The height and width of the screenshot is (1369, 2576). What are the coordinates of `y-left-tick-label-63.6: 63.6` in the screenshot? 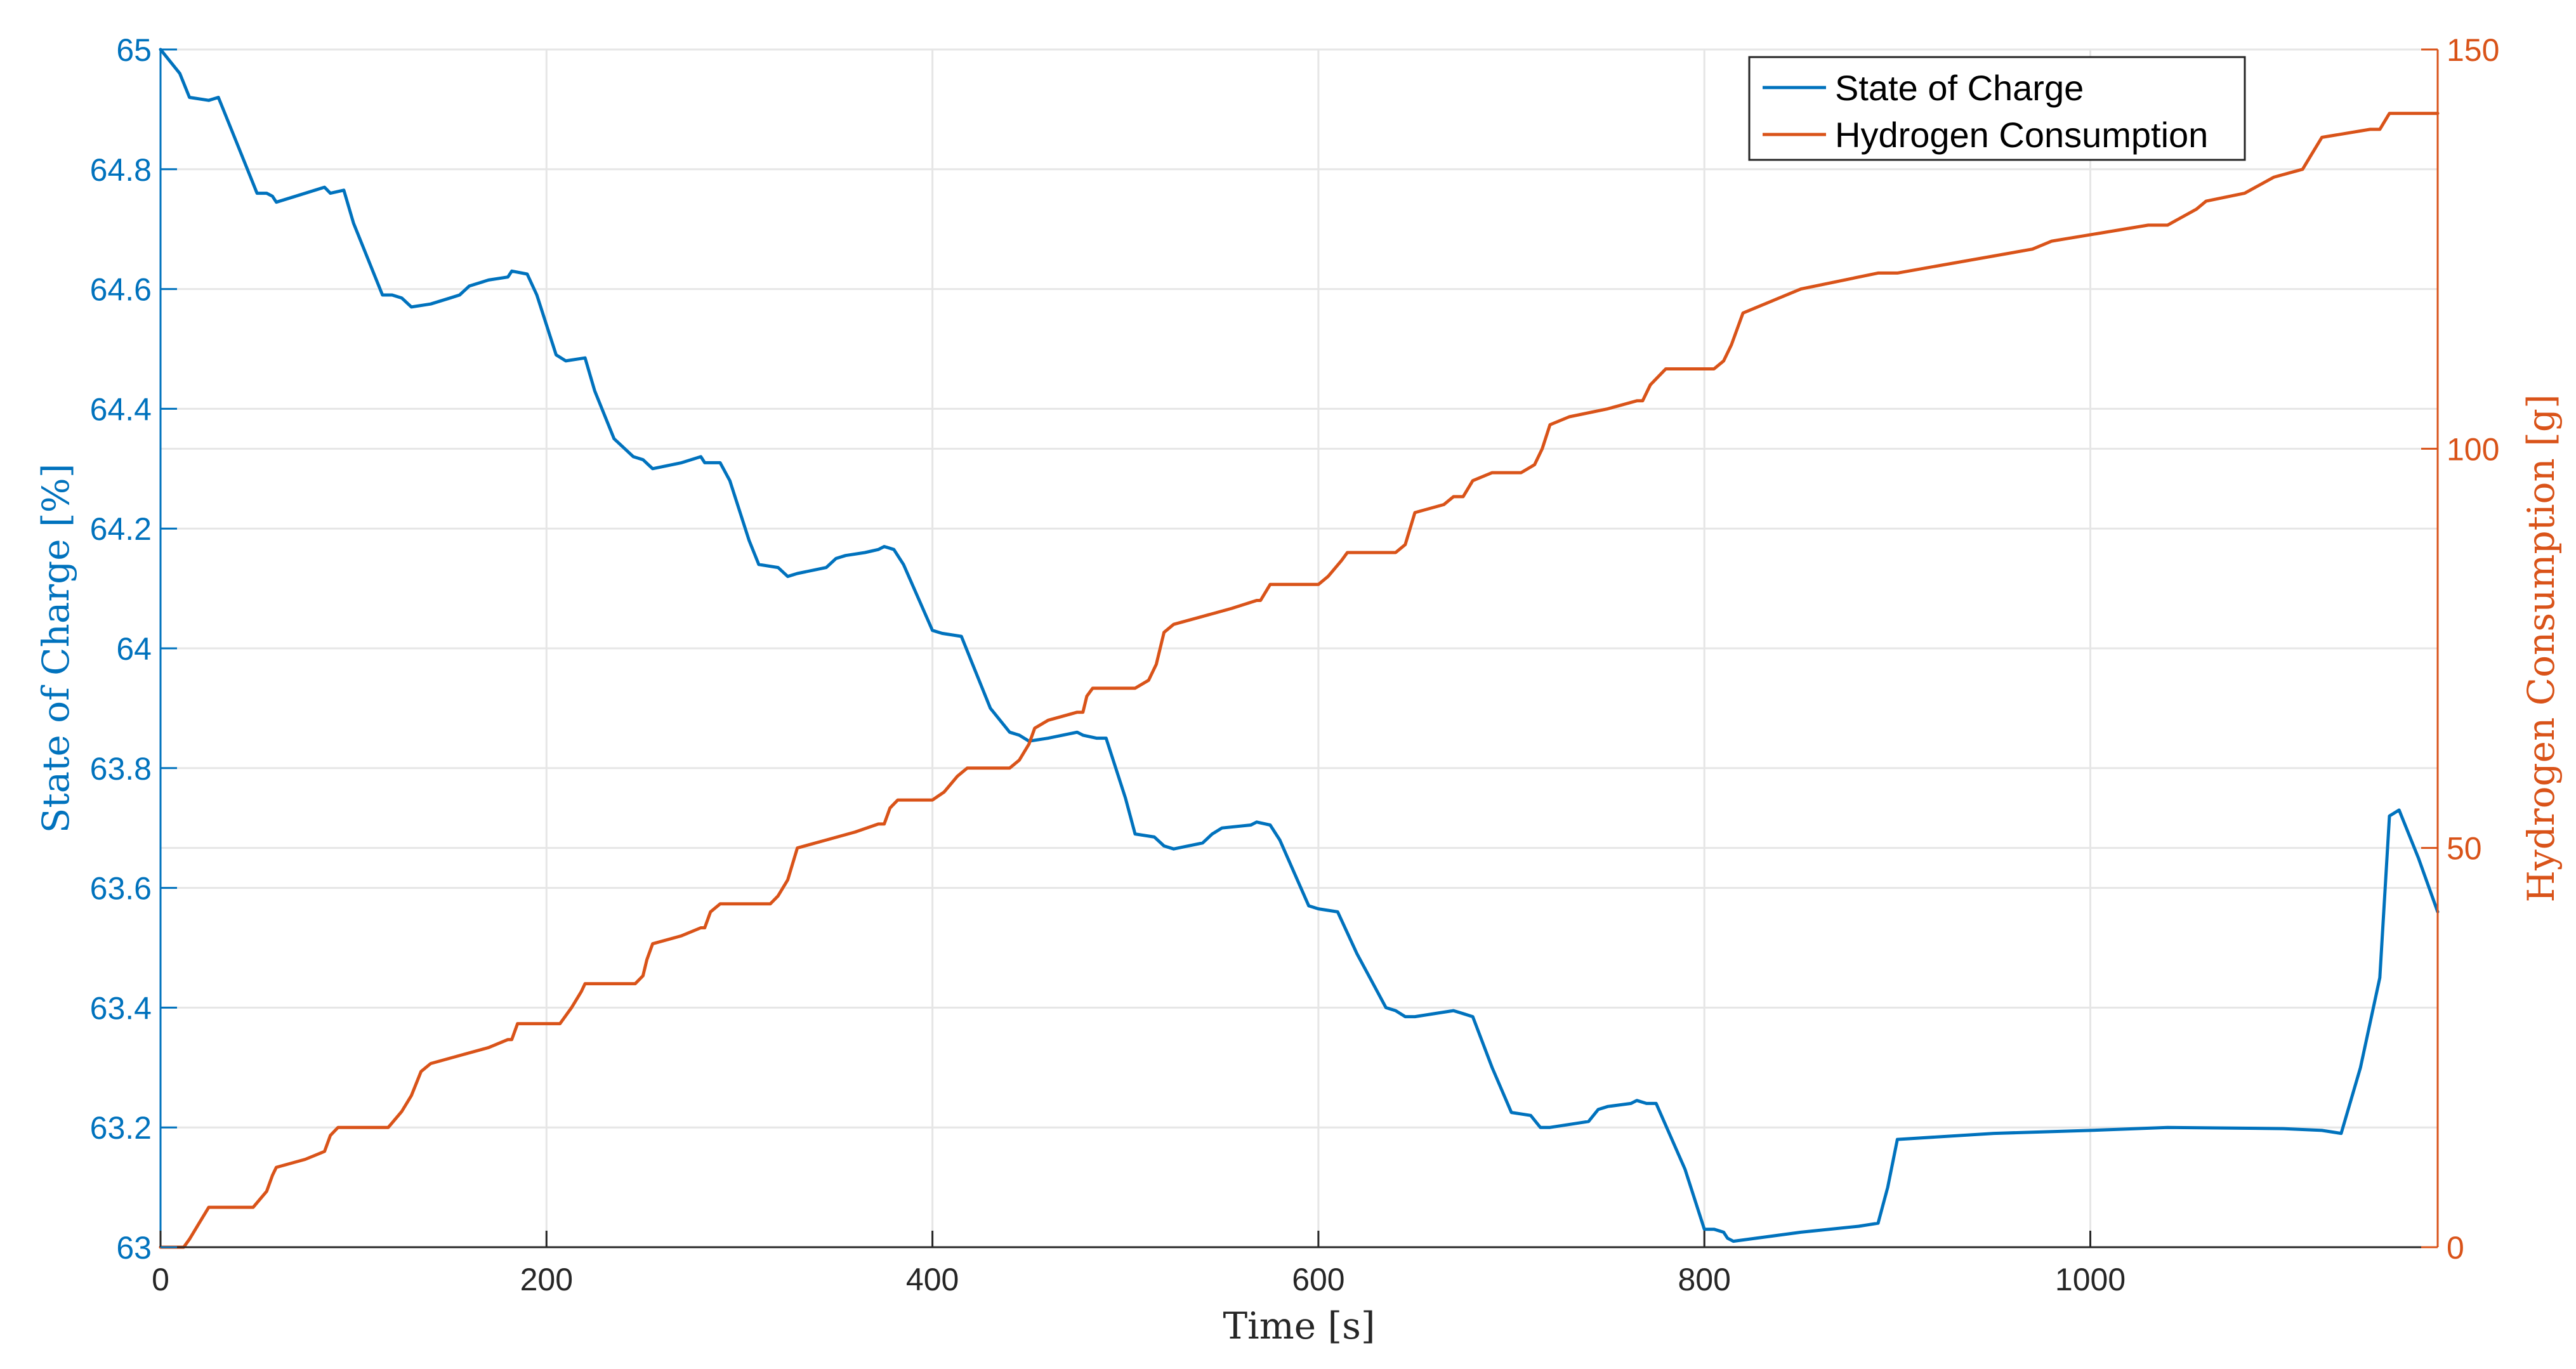 It's located at (121, 889).